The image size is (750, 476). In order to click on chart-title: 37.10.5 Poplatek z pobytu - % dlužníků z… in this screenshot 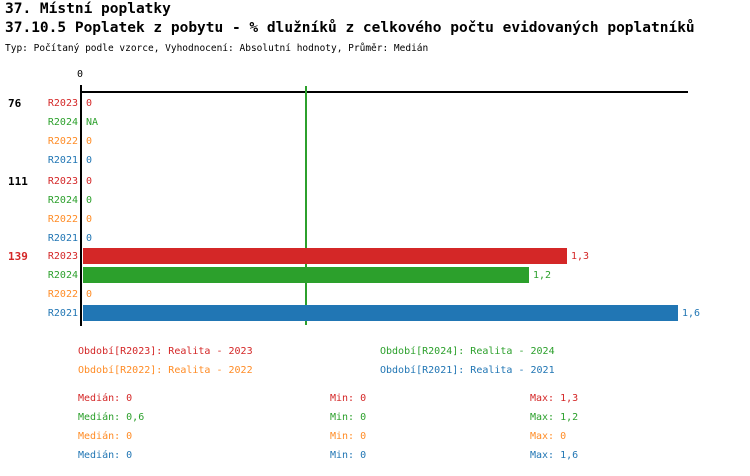, I will do `click(350, 28)`.